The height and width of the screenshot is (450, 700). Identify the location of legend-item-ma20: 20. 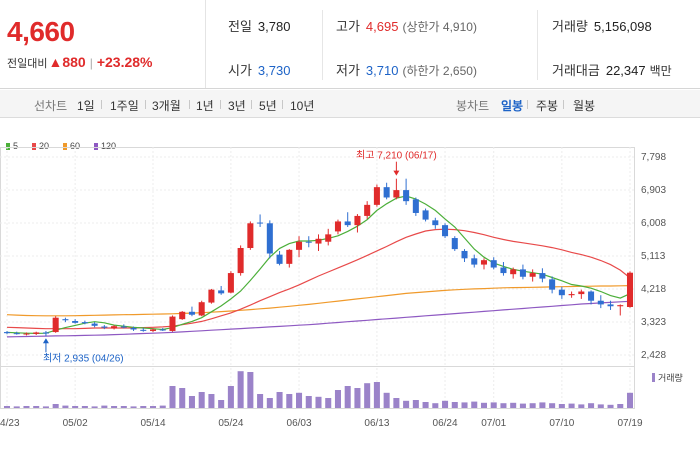
(40, 146).